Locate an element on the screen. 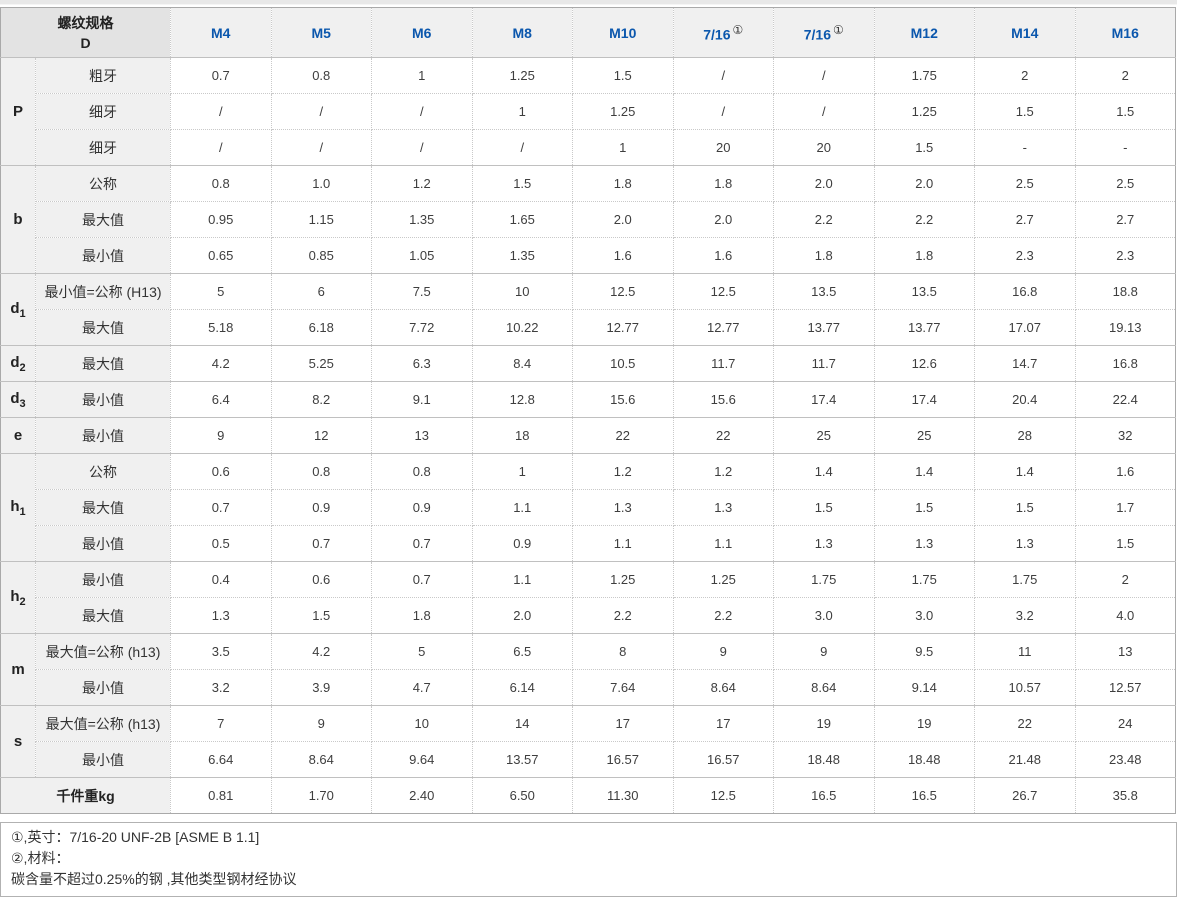 Image resolution: width=1177 pixels, height=900 pixels. table-row: h2 最小值 0.4 0.6 0.7 1.1 1.25 1.25 1.75 1.75 1.75 2 is located at coordinates (588, 597).